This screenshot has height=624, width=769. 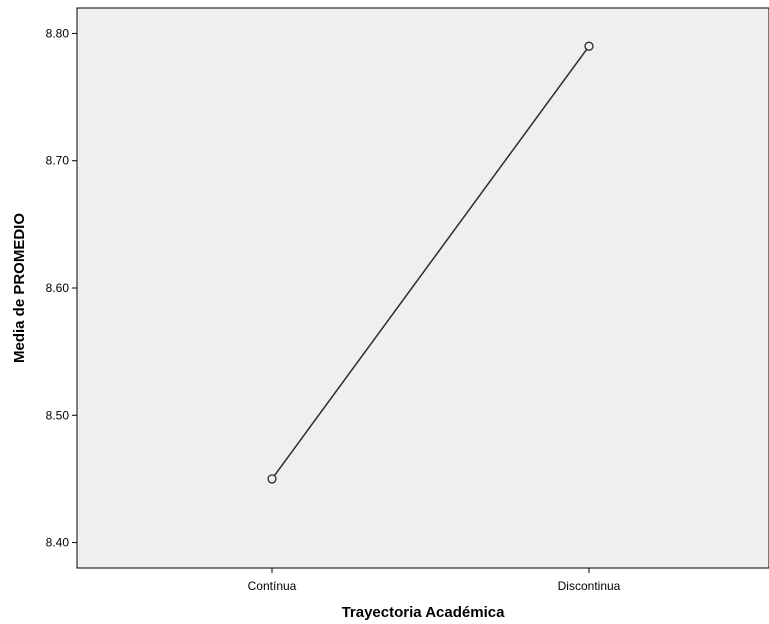 What do you see at coordinates (58, 543) in the screenshot?
I see `y-tick-label: 8.40` at bounding box center [58, 543].